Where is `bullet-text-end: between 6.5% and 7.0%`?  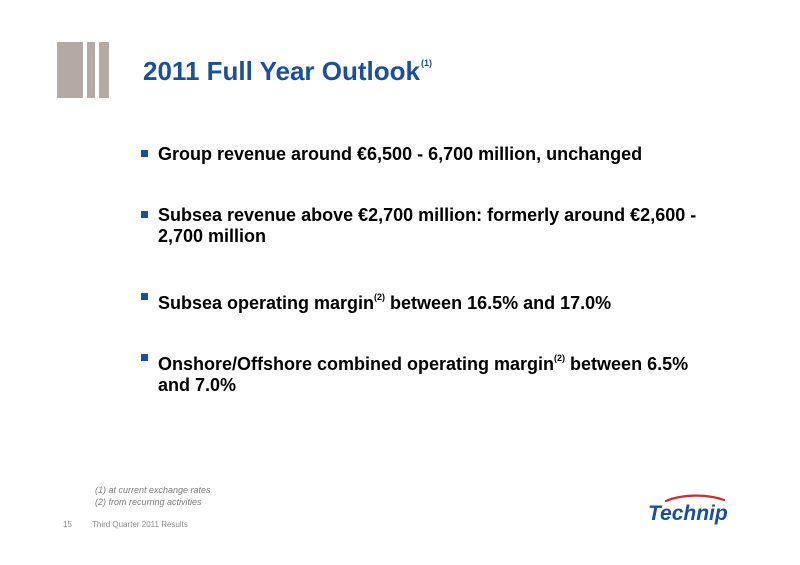
bullet-text-end: between 6.5% and 7.0% is located at coordinates (423, 374).